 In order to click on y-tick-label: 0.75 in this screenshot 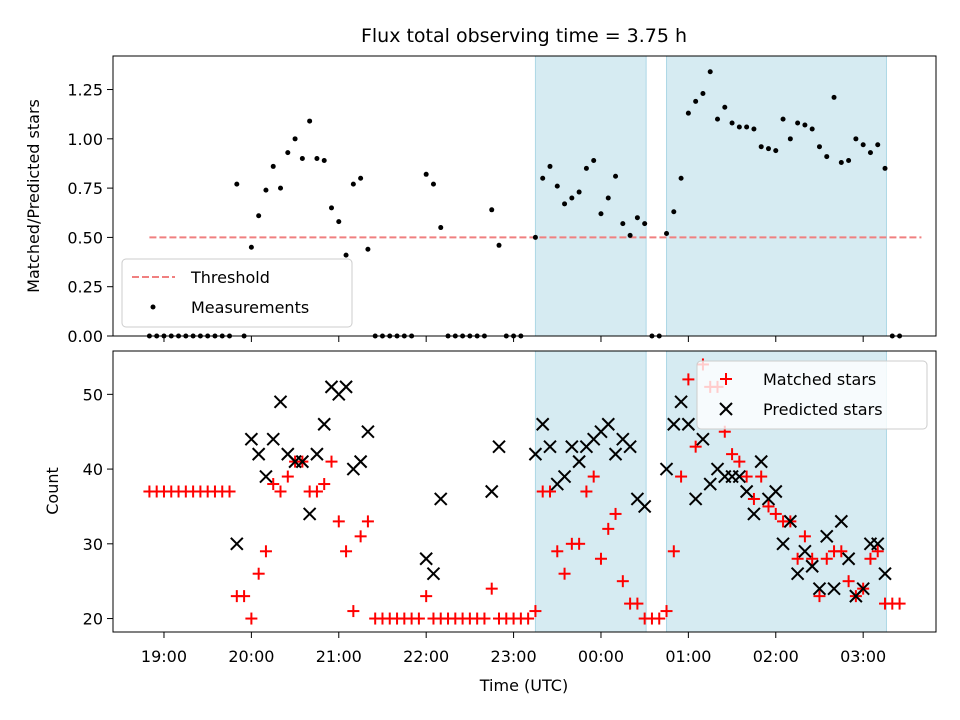, I will do `click(85, 188)`.